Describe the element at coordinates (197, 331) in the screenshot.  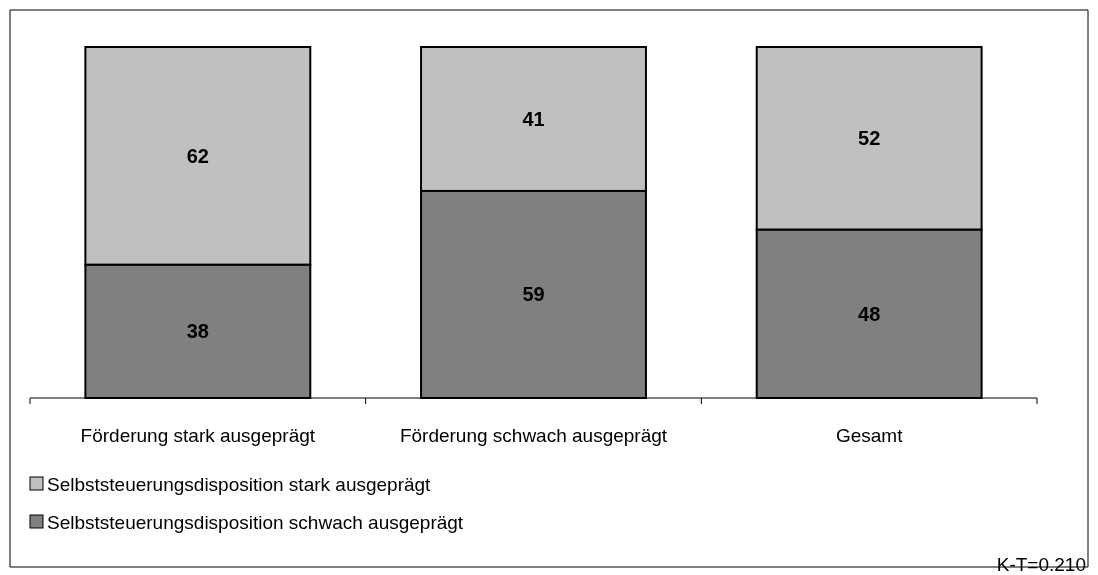
I see `data-label: 38` at that location.